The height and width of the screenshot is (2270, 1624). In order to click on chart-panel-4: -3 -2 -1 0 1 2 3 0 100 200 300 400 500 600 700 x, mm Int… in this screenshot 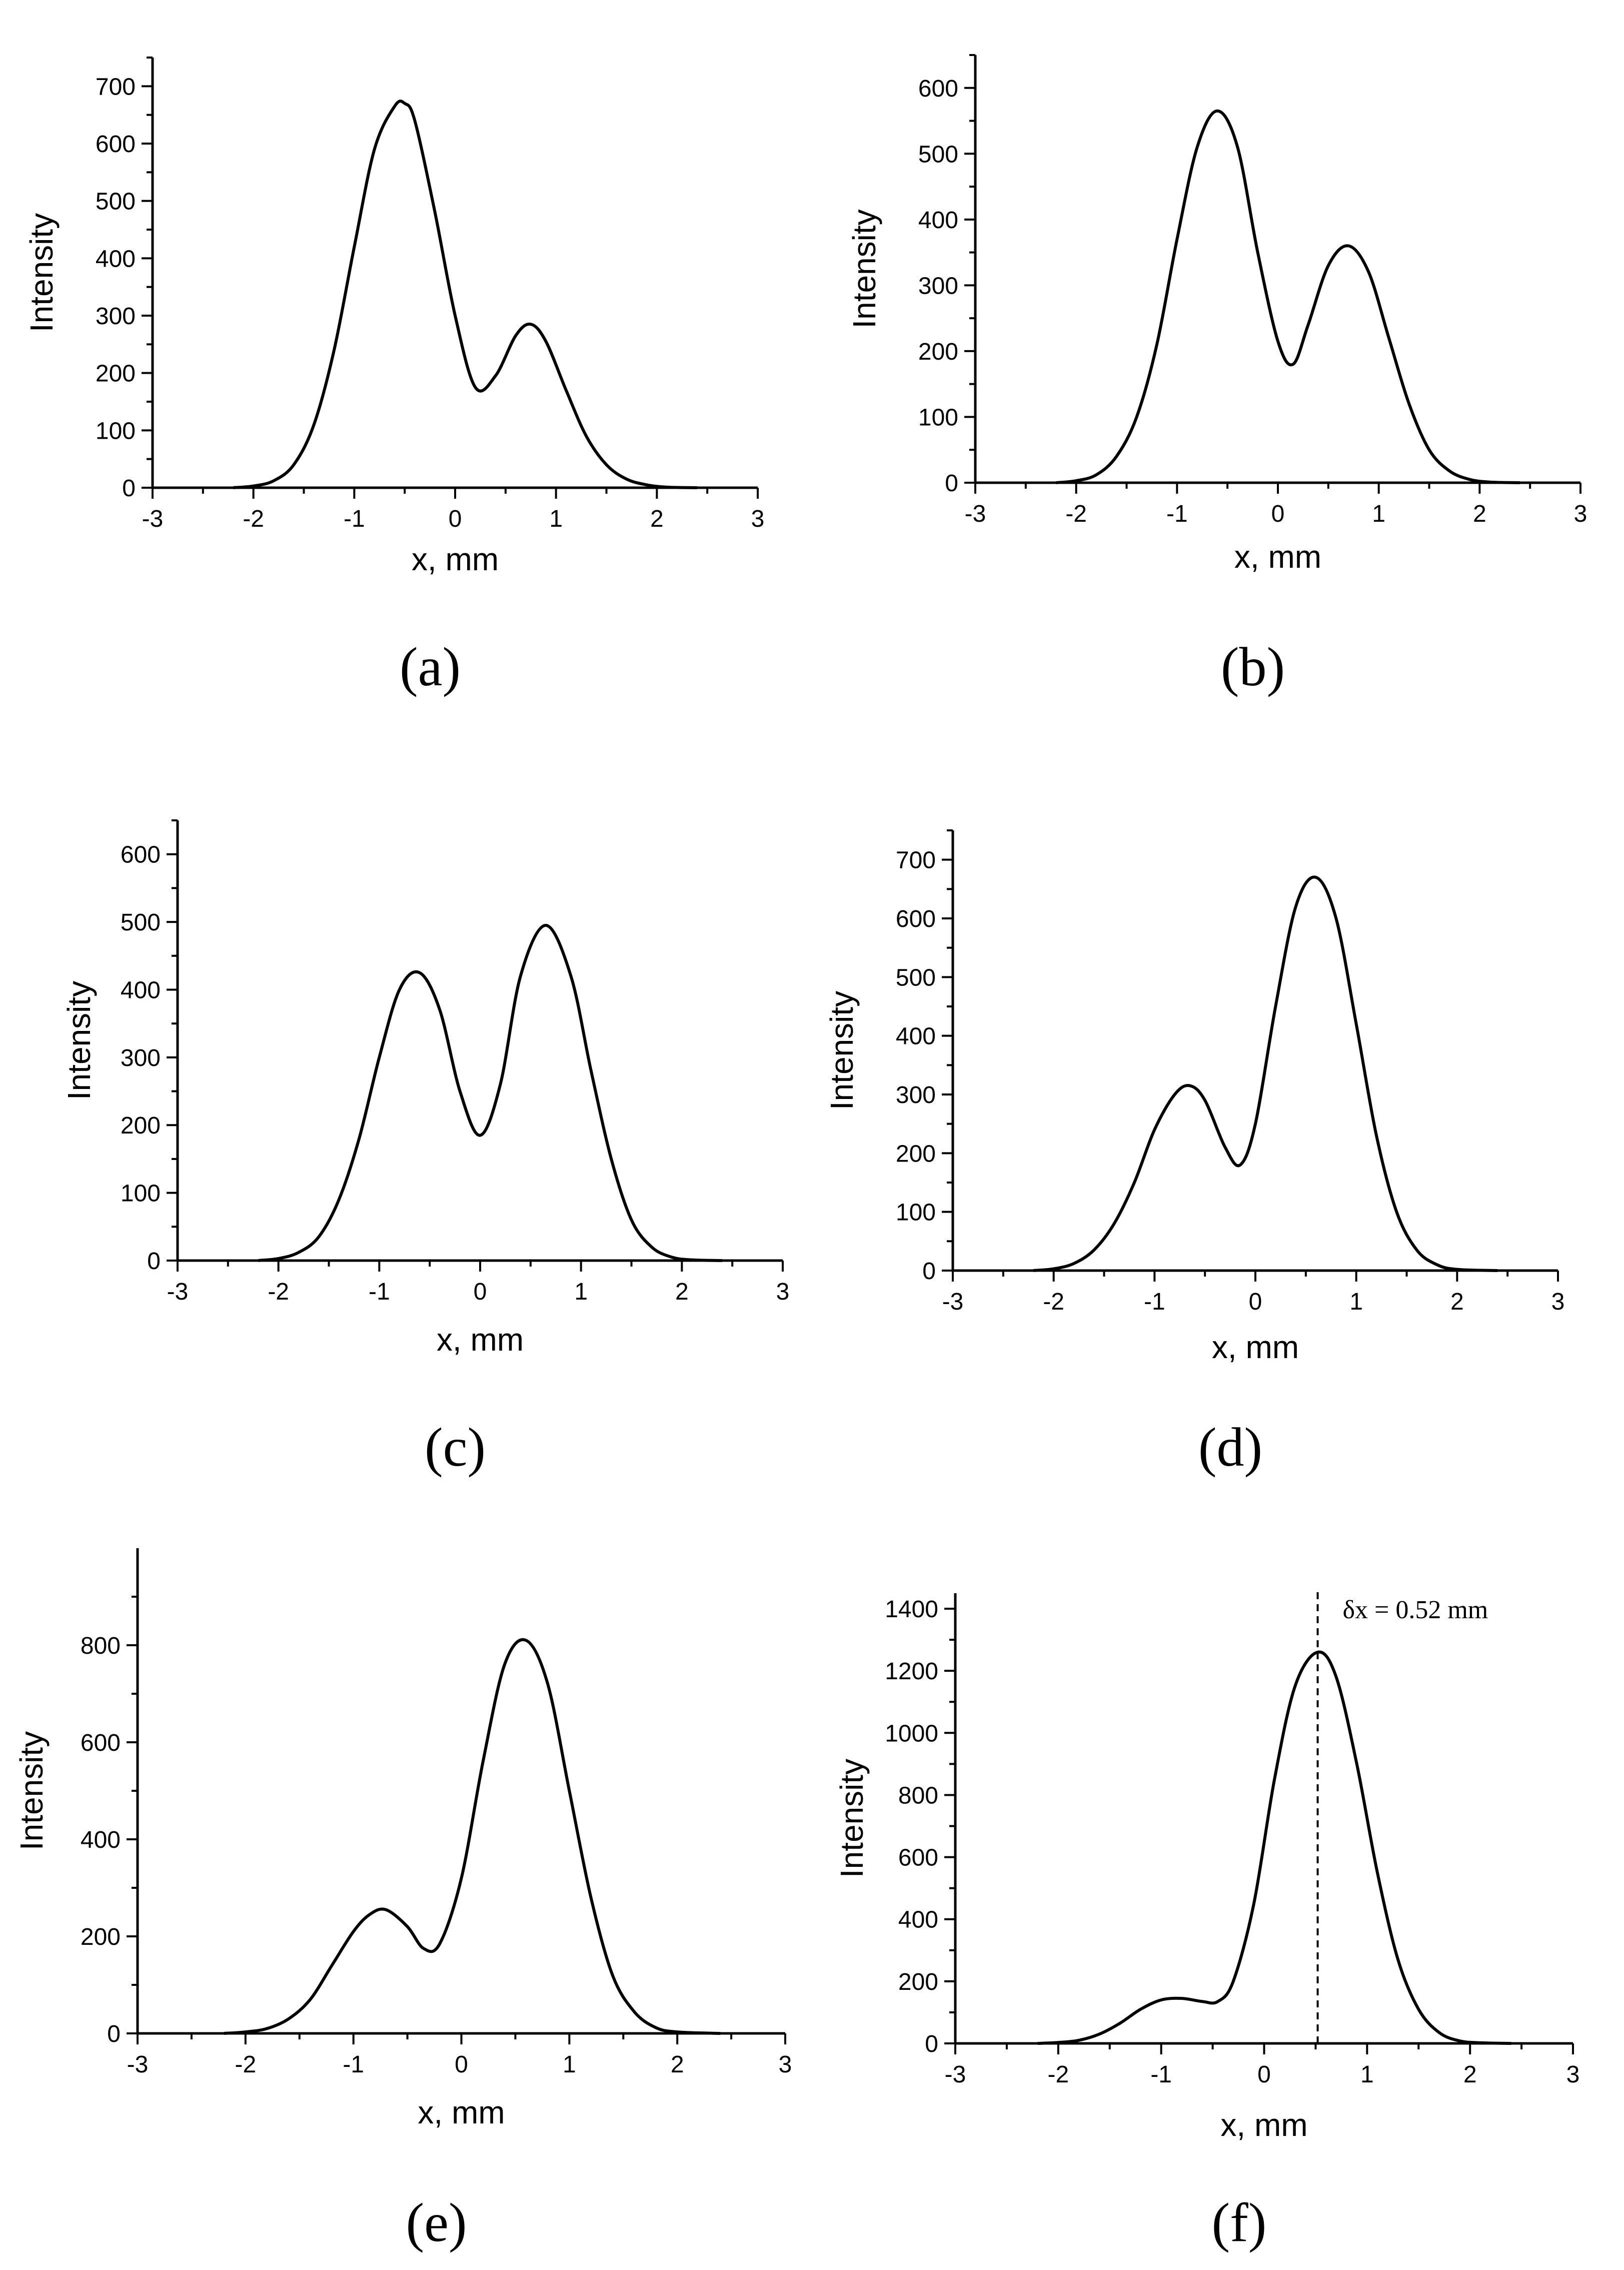, I will do `click(1194, 1153)`.